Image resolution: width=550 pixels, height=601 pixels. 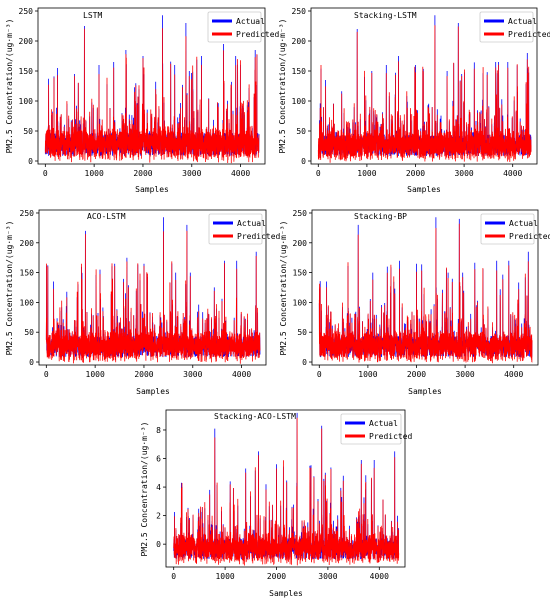 What do you see at coordinates (425, 391) in the screenshot?
I see `xlabel-stacking-bp: Samples` at bounding box center [425, 391].